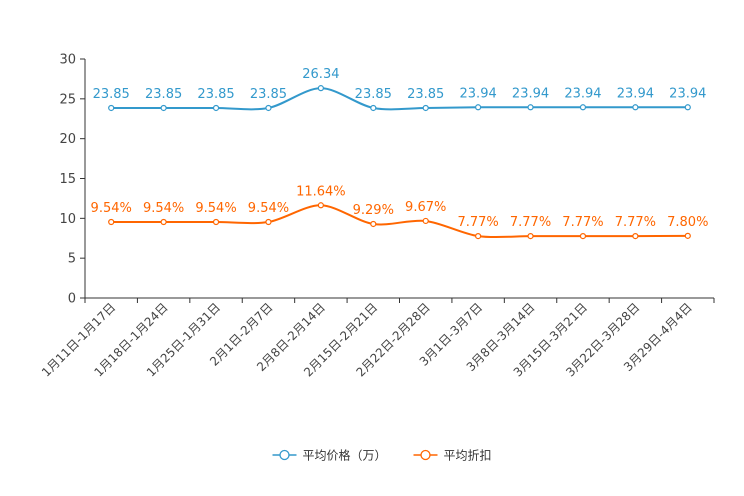 This screenshot has width=744, height=496. I want to click on y-tick-label: 30, so click(67, 60).